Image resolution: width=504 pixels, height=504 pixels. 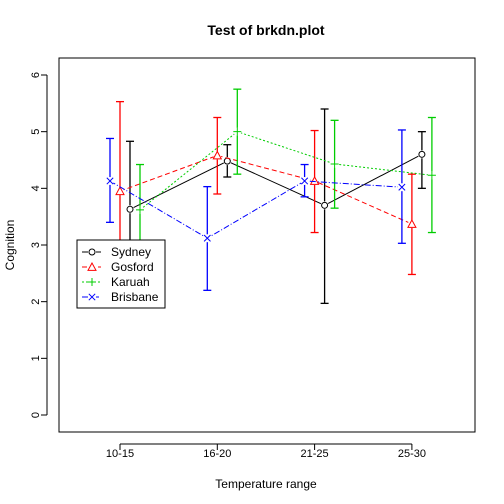 I want to click on x-axis: 10-15 16-20 21-25 25-30, so click(x=266, y=451).